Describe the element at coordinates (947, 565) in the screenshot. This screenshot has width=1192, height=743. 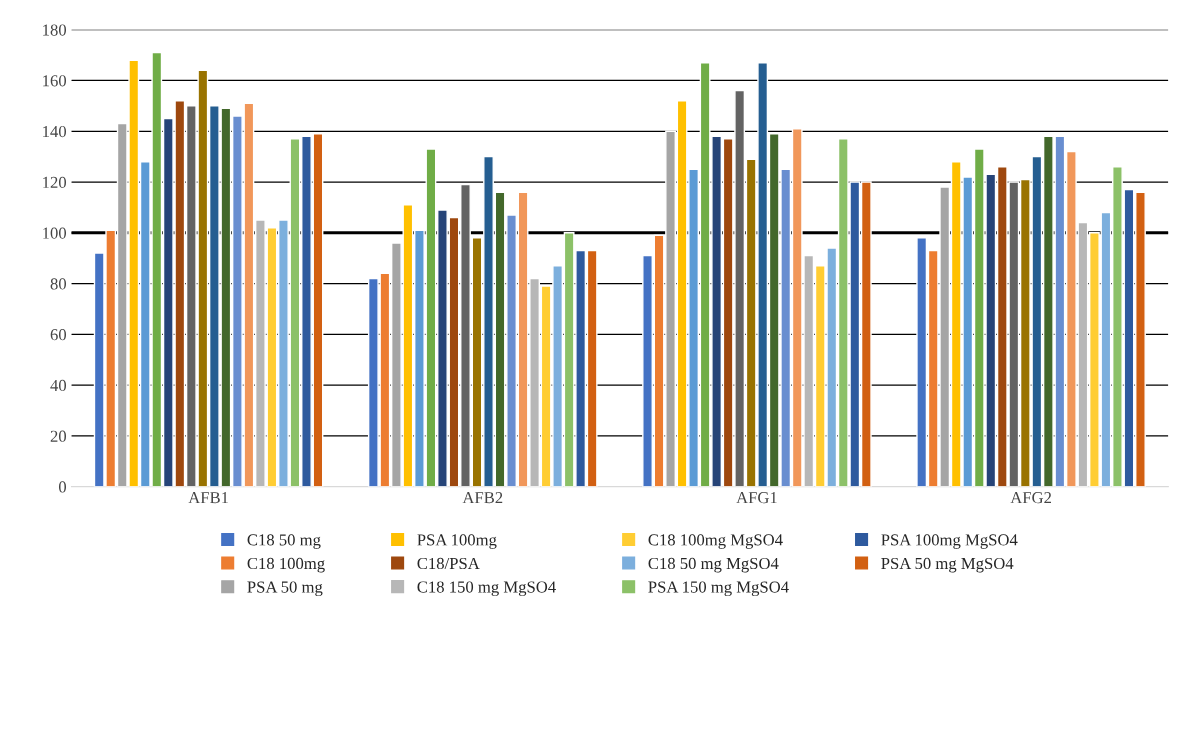
I see `legend-label: PSA 50 mg MgSO4` at that location.